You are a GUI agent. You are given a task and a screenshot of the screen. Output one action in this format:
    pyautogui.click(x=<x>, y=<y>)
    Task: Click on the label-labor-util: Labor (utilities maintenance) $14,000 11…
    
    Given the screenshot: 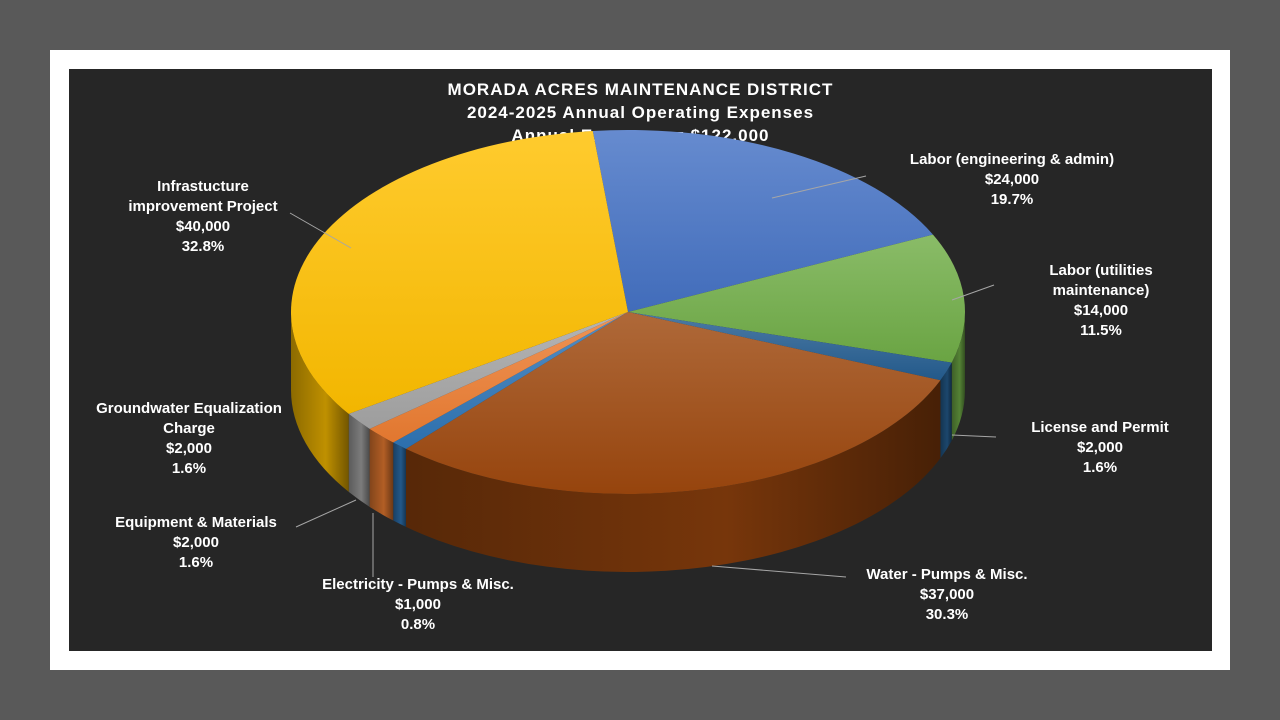 What is the action you would take?
    pyautogui.click(x=1101, y=300)
    